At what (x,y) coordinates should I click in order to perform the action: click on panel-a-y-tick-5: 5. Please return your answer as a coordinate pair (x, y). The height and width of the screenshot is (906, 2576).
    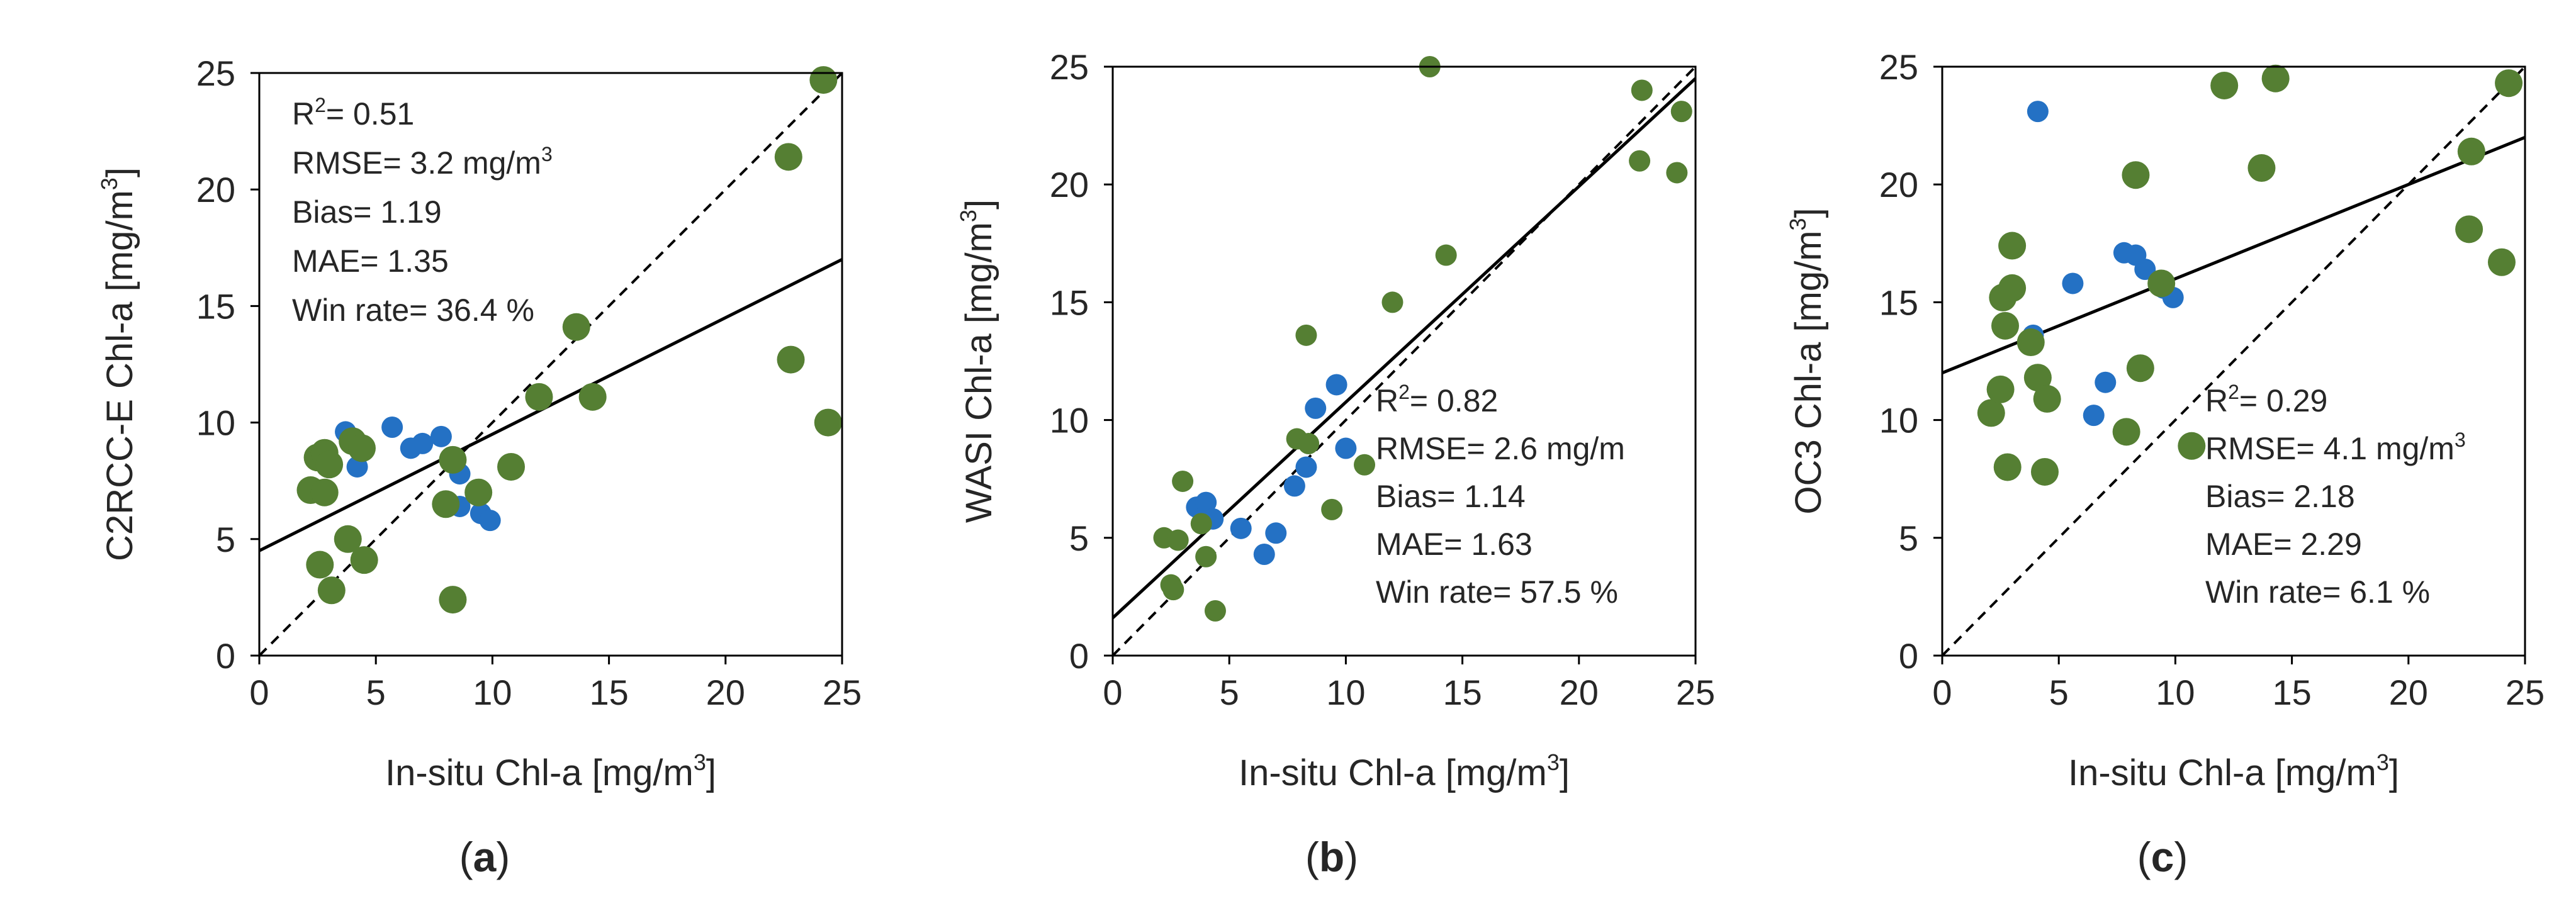
    Looking at the image, I should click on (225, 539).